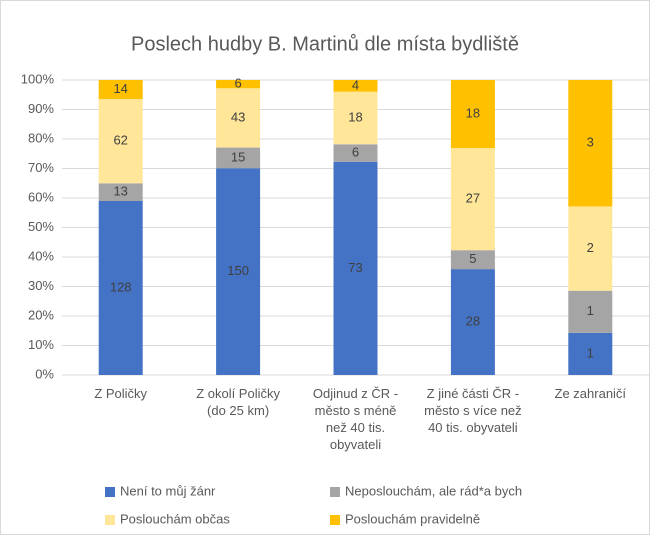  What do you see at coordinates (238, 402) in the screenshot?
I see `x-tick-label: Z okolí Poličky (do 25 km)` at bounding box center [238, 402].